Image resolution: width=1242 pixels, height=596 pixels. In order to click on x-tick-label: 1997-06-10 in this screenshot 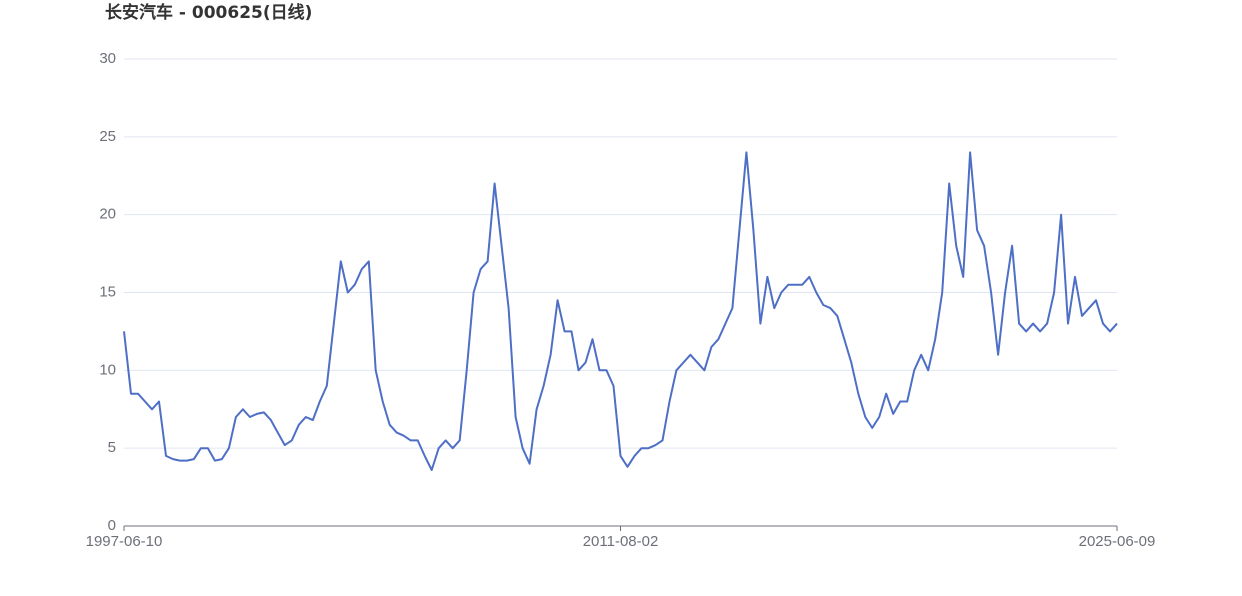, I will do `click(124, 541)`.